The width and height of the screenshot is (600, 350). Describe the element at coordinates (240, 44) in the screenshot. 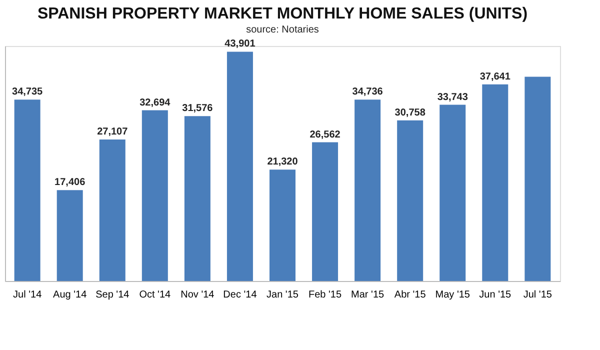

I see `data-label: 43,901` at that location.